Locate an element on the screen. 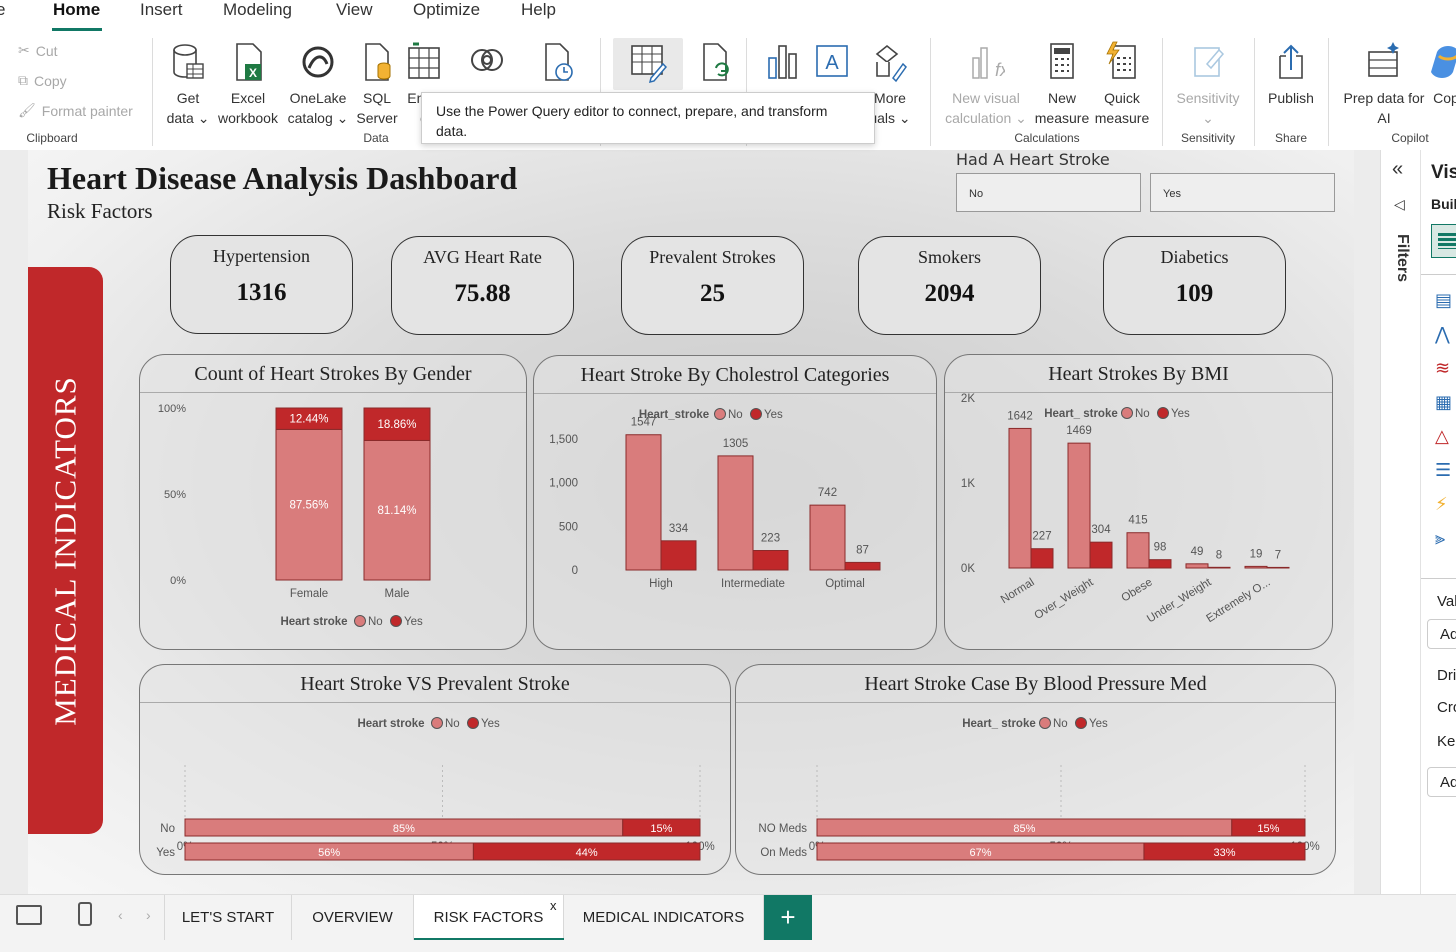 This screenshot has height=952, width=1456. y-tick-label: 50% is located at coordinates (175, 495).